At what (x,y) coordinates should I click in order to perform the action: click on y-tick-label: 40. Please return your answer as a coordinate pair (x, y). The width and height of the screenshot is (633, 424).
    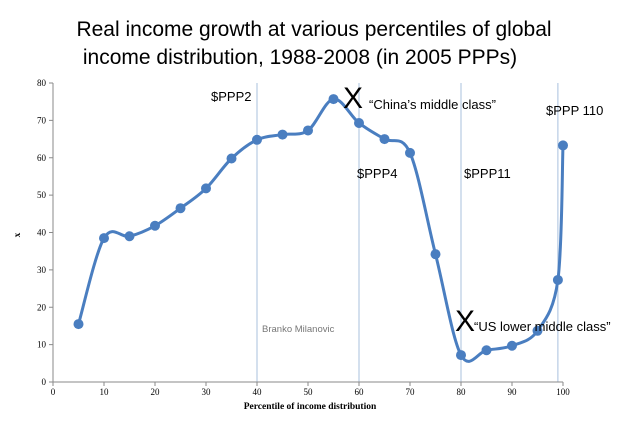
    Looking at the image, I should click on (42, 233).